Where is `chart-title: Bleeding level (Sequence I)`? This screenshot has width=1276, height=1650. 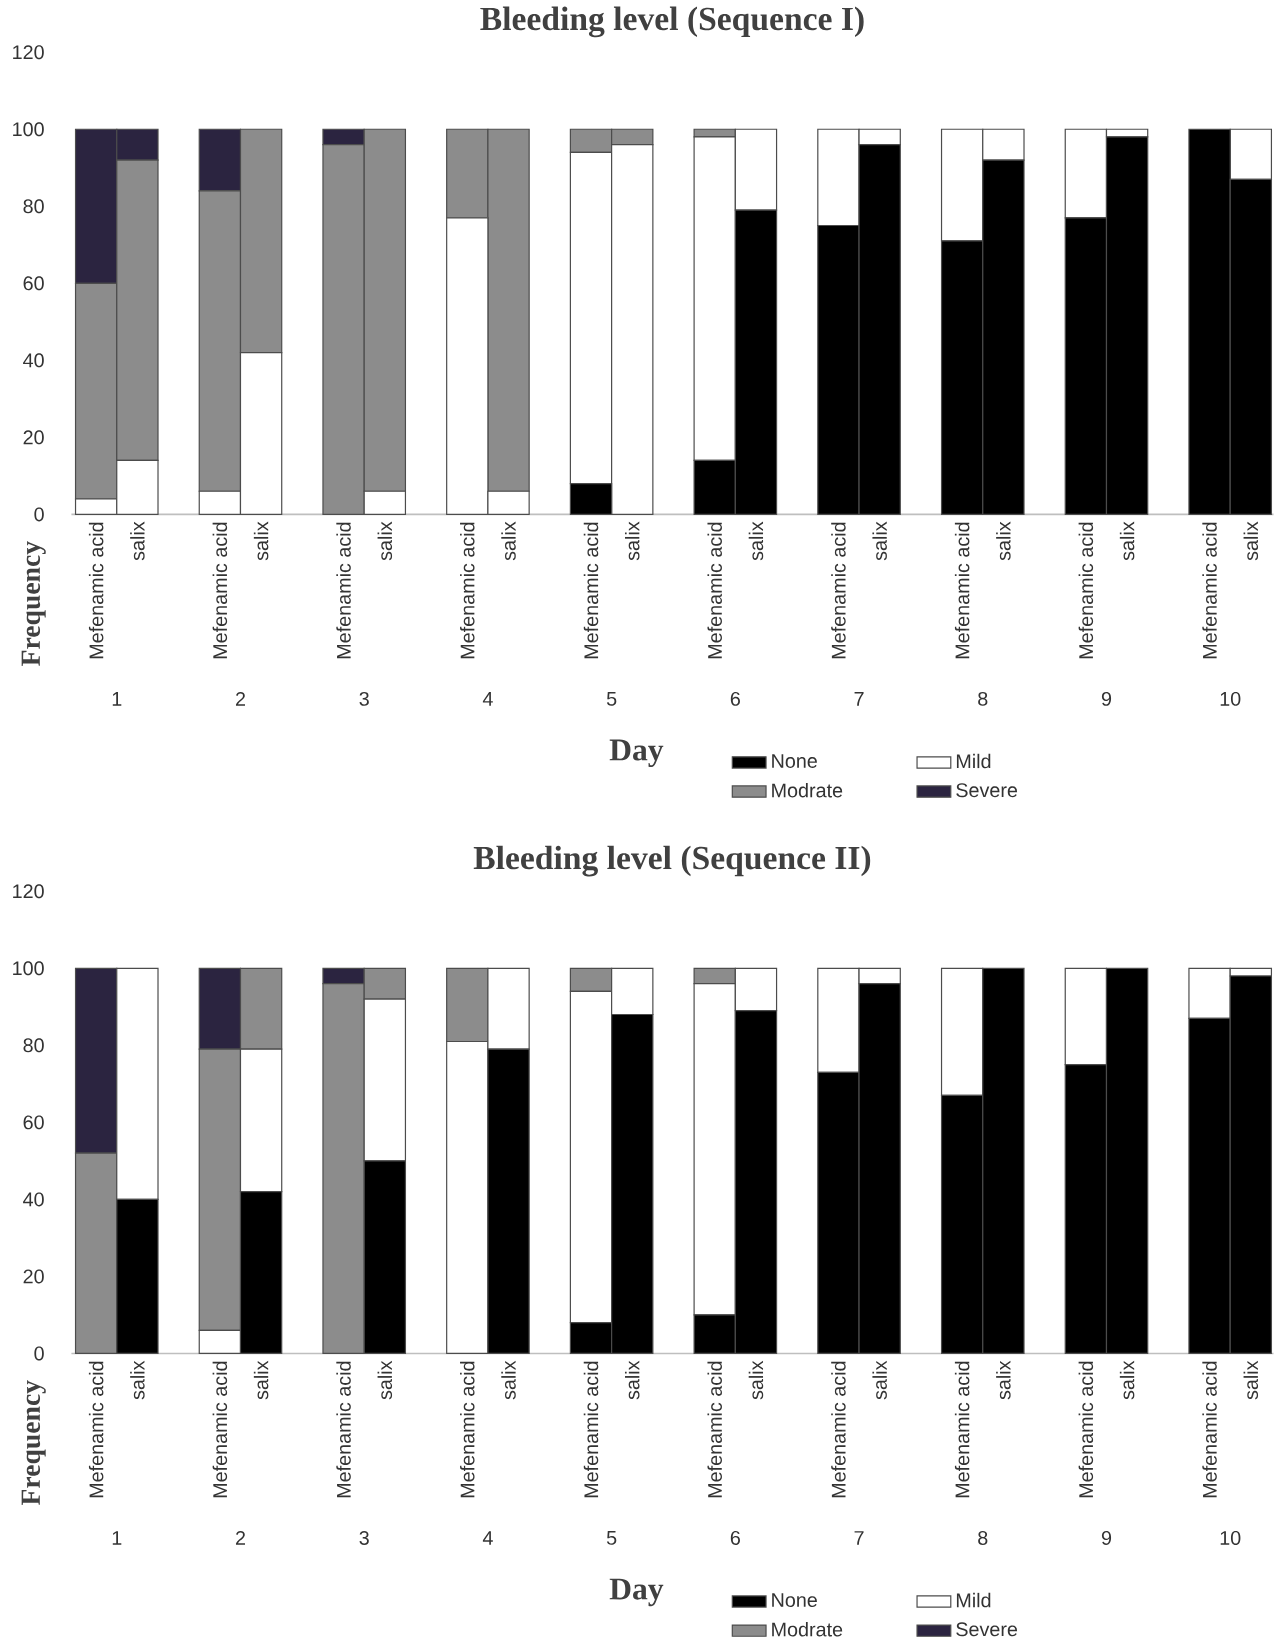
chart-title: Bleeding level (Sequence I) is located at coordinates (672, 22).